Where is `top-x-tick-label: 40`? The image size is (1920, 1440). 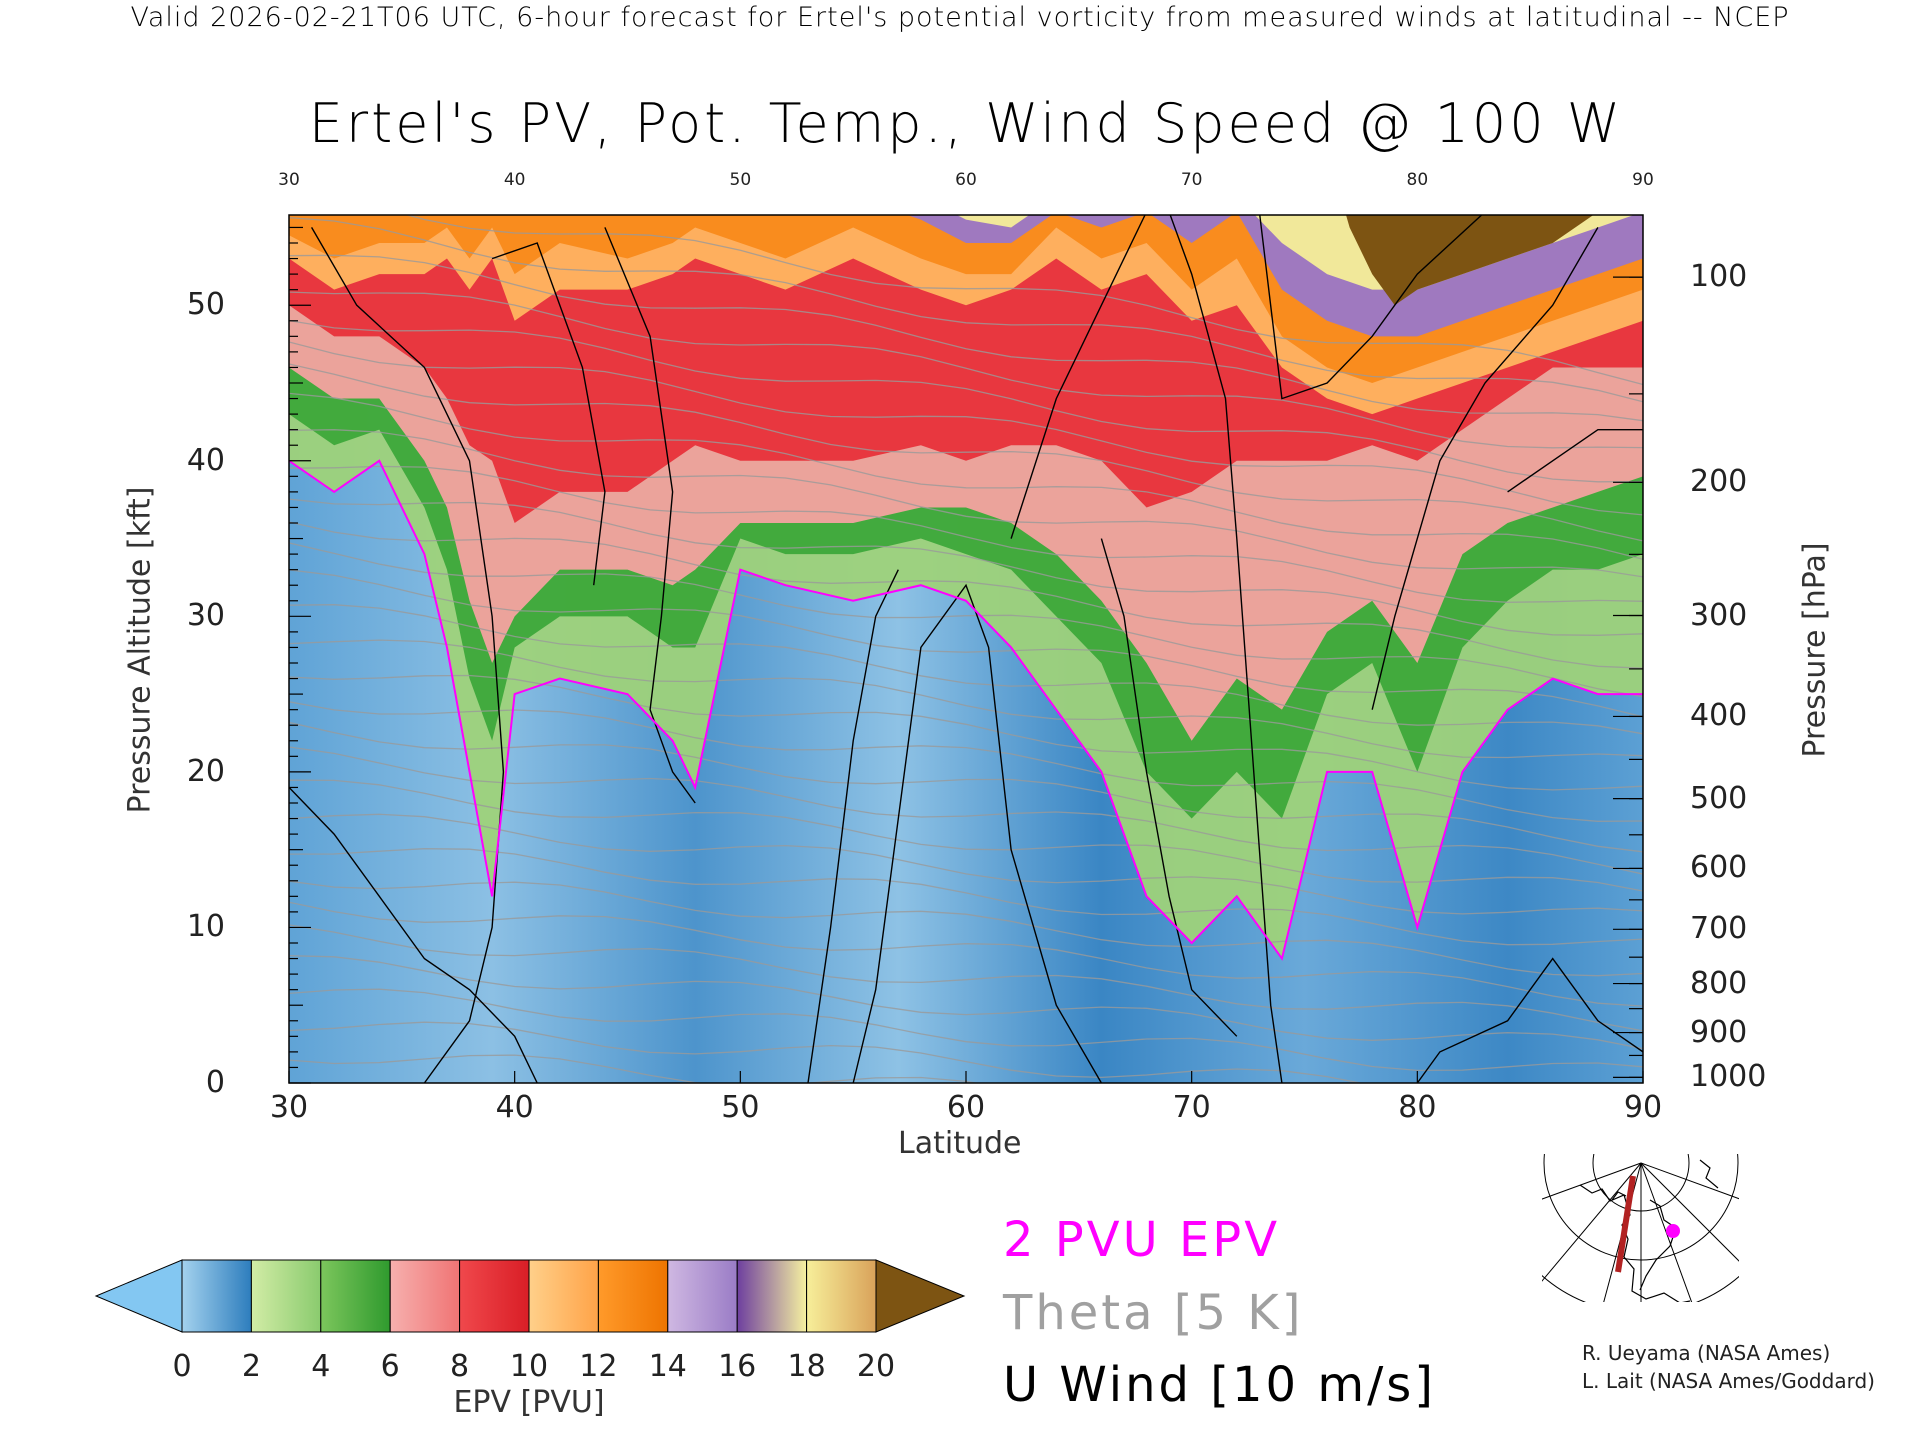 top-x-tick-label: 40 is located at coordinates (514, 180).